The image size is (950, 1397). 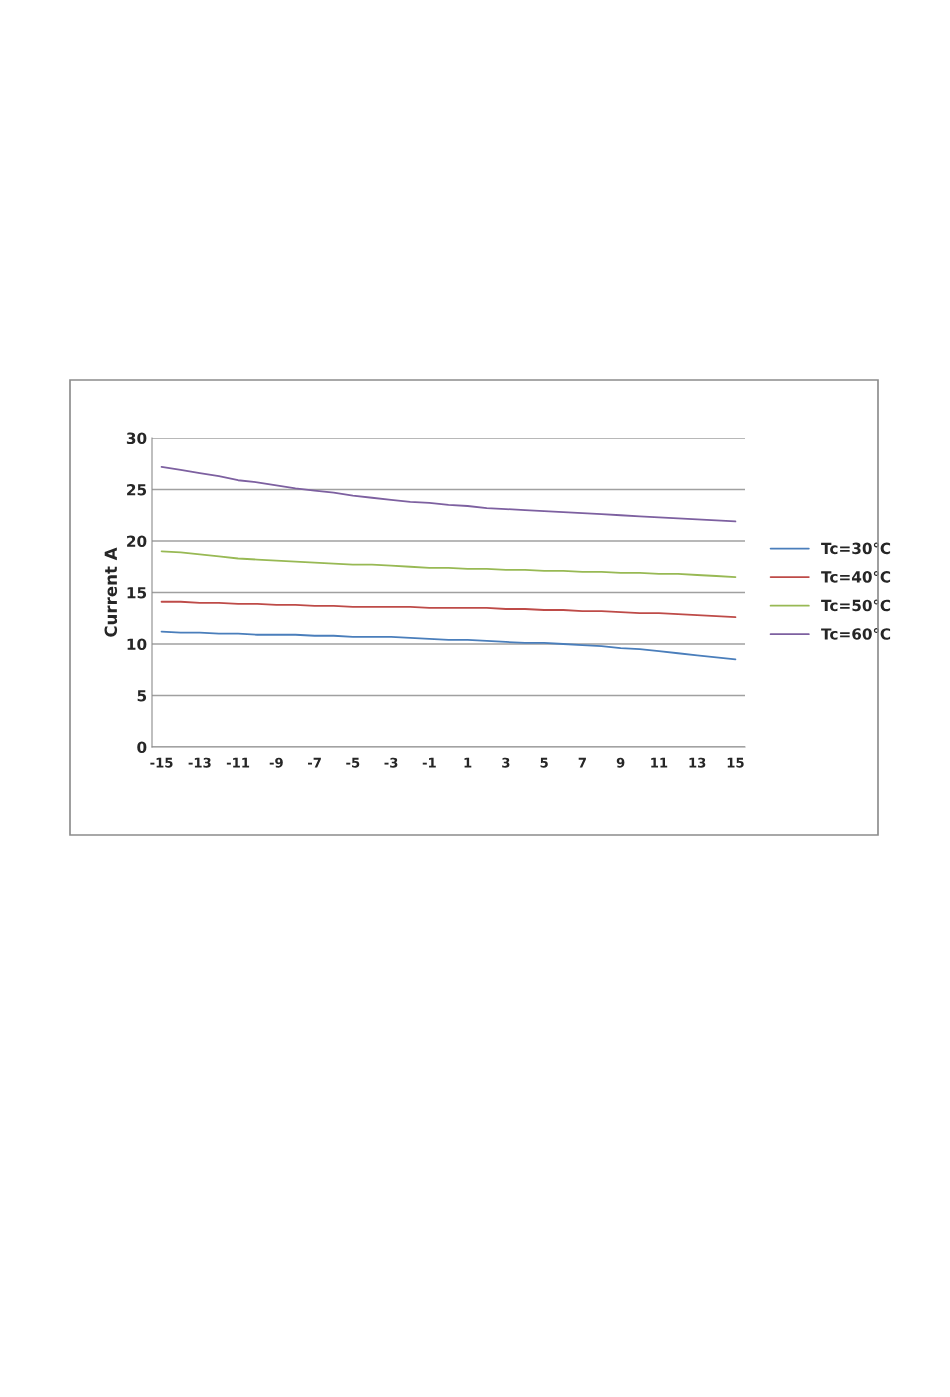 I want to click on x-tick-label: 7, so click(x=582, y=762).